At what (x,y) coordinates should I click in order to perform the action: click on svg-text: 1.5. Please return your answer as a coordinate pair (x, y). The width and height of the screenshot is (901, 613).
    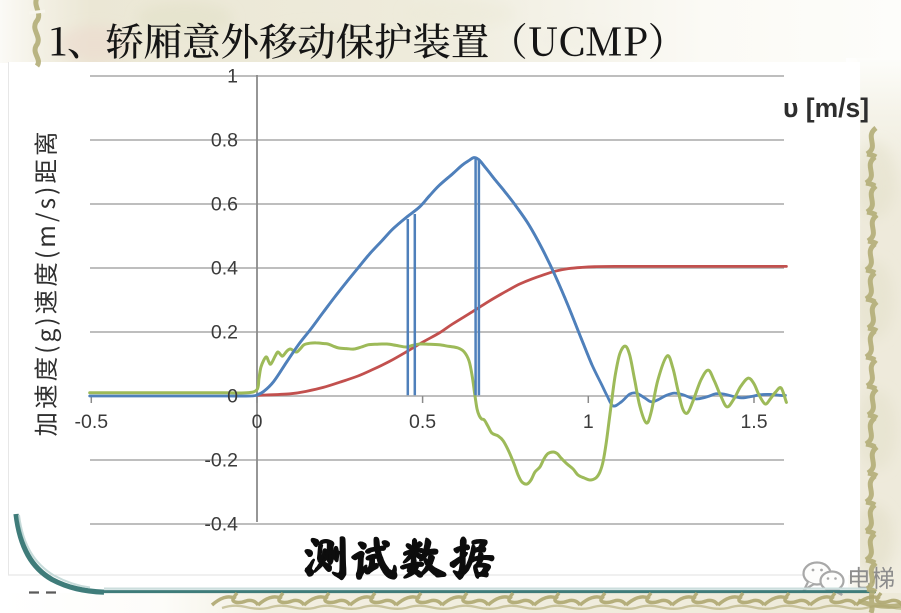
    Looking at the image, I should click on (753, 422).